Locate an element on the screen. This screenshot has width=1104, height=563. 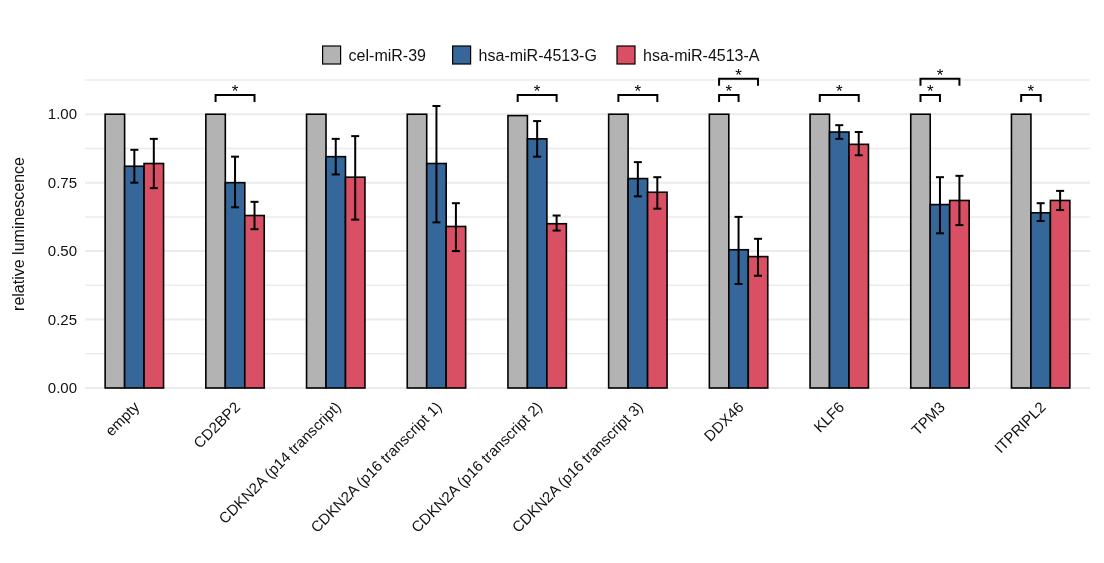
legend-label: hsa-miR-4513-G is located at coordinates (537, 55).